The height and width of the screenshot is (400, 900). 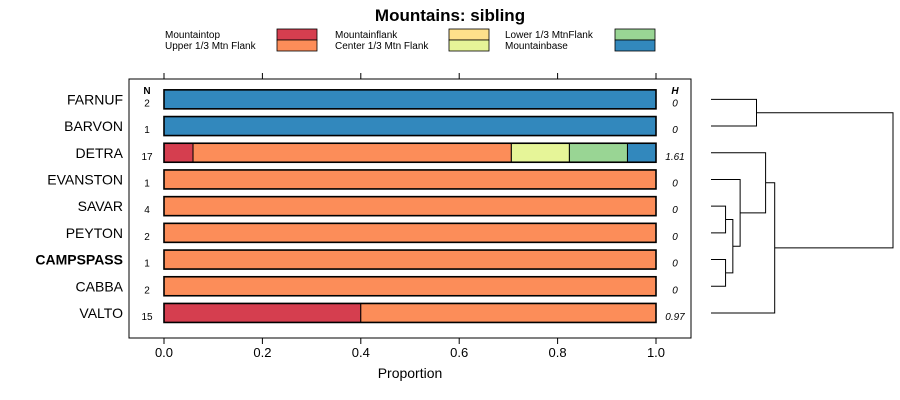 I want to click on bar-row-savar: SAVAR 4 0, so click(x=378, y=206).